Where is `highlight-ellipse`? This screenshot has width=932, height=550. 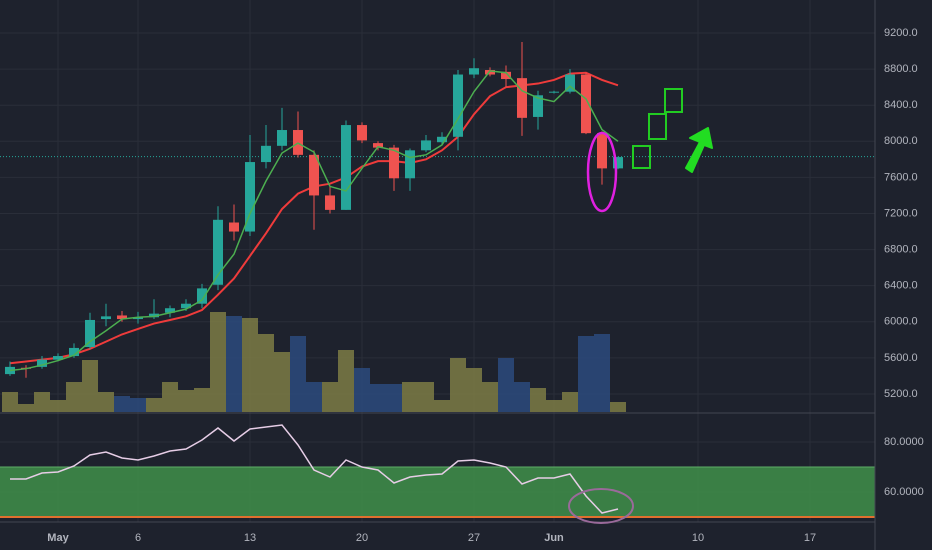
highlight-ellipse is located at coordinates (602, 172).